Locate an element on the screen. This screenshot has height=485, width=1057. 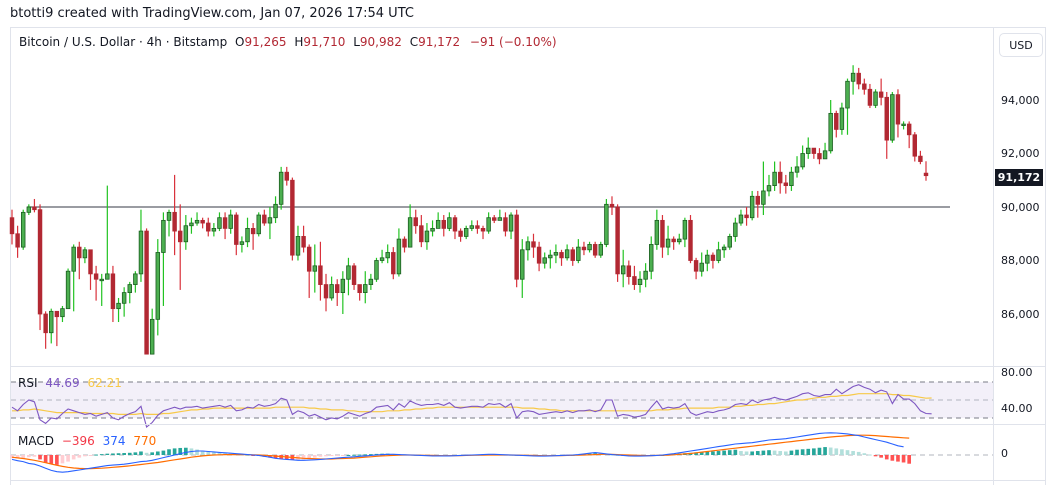
macd-label: MACD is located at coordinates (36, 441).